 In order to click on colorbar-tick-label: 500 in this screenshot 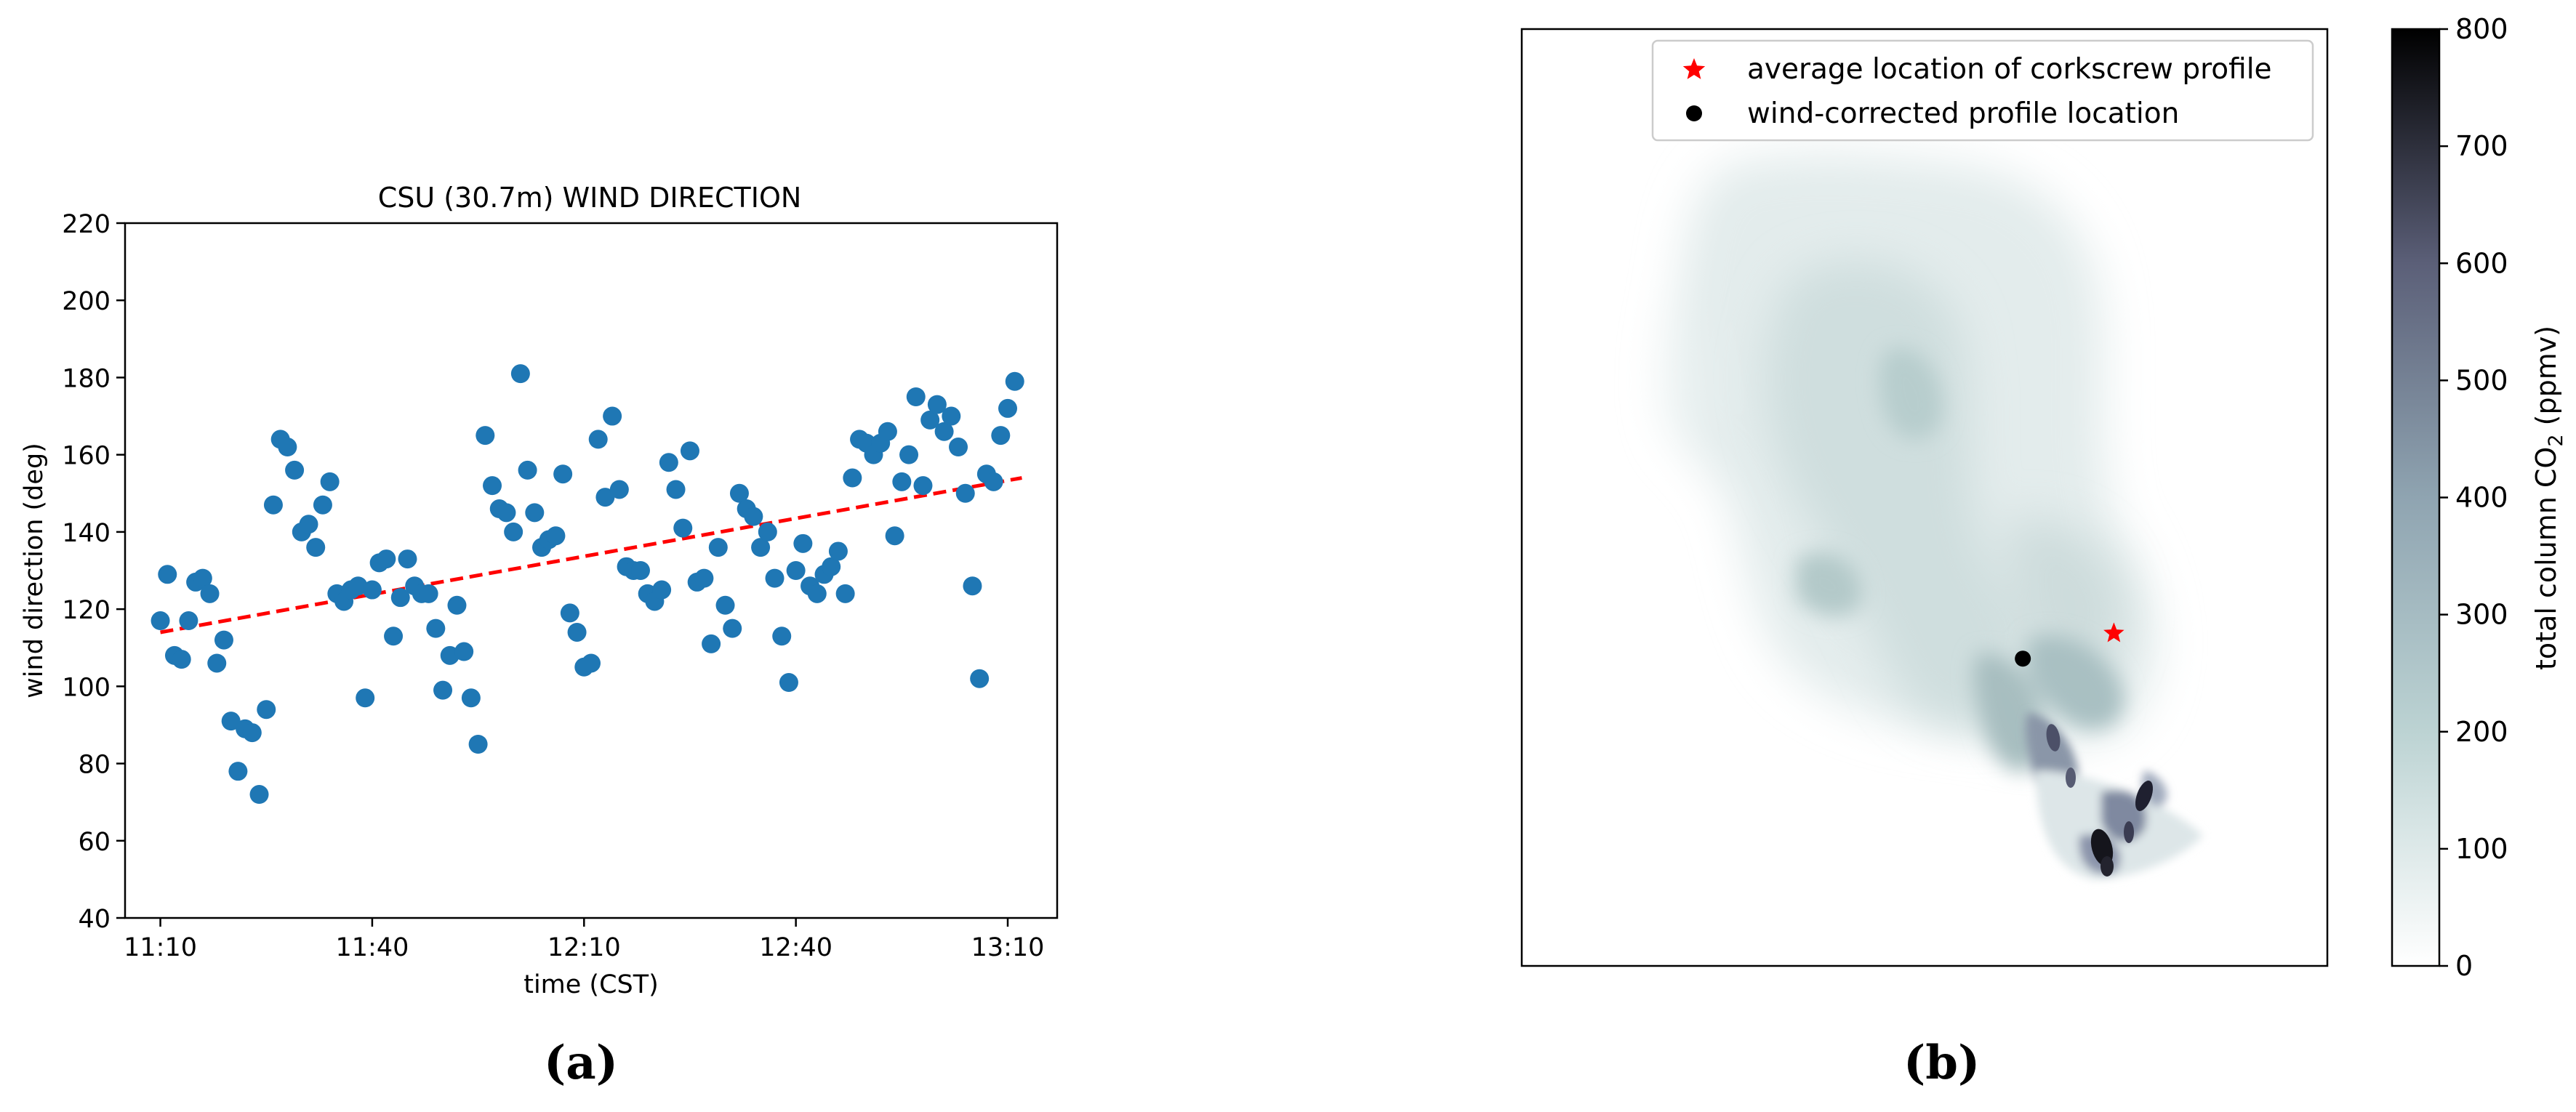, I will do `click(2481, 380)`.